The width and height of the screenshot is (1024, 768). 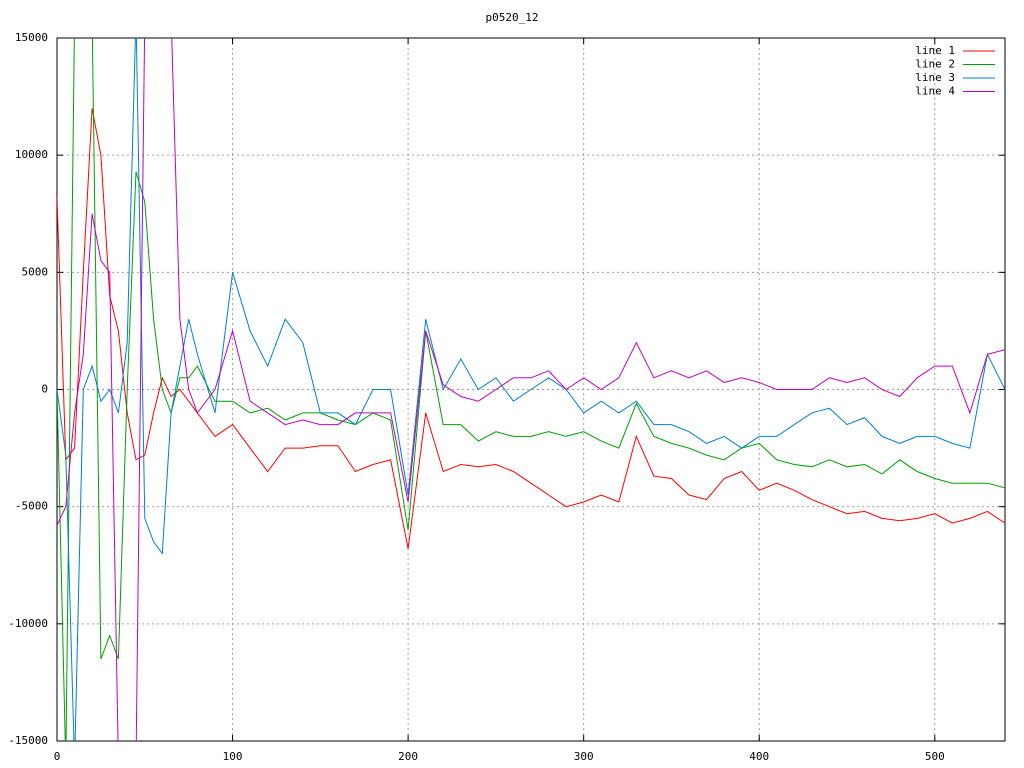 I want to click on y-tick-label: 10000, so click(x=31, y=154).